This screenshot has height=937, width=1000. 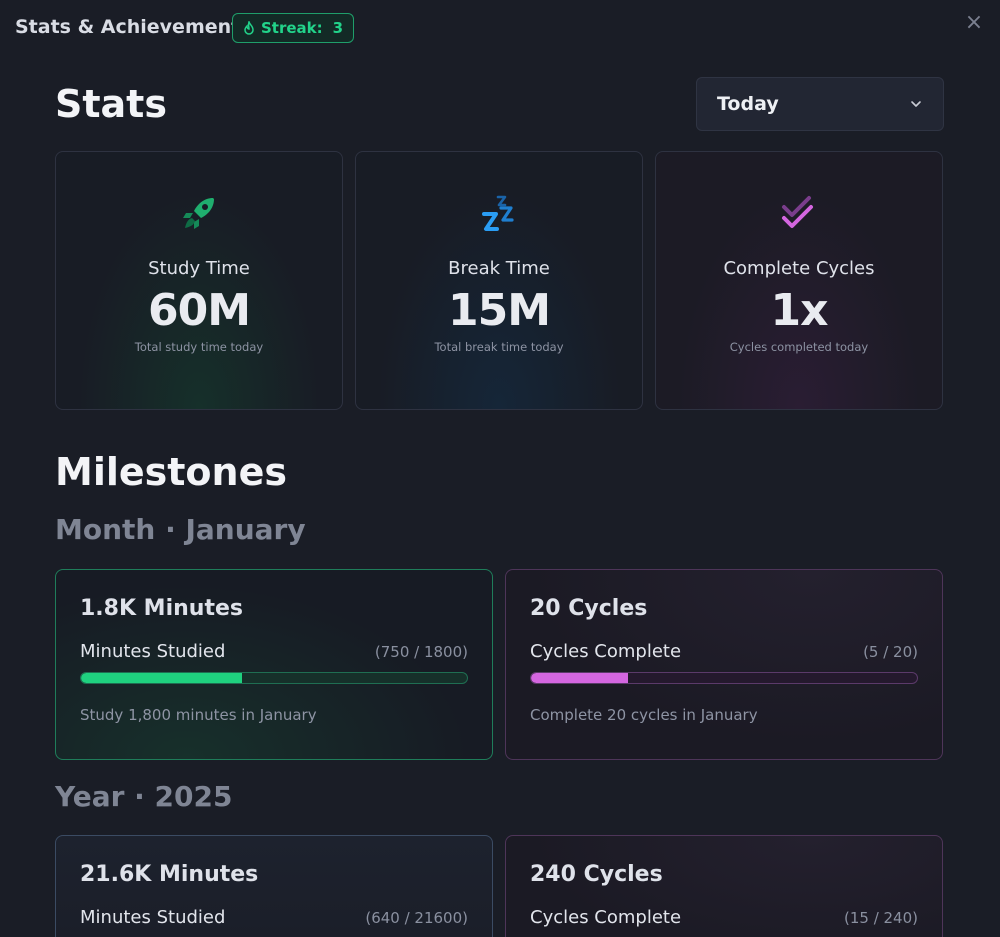 What do you see at coordinates (111, 104) in the screenshot?
I see `stats-title: Stats` at bounding box center [111, 104].